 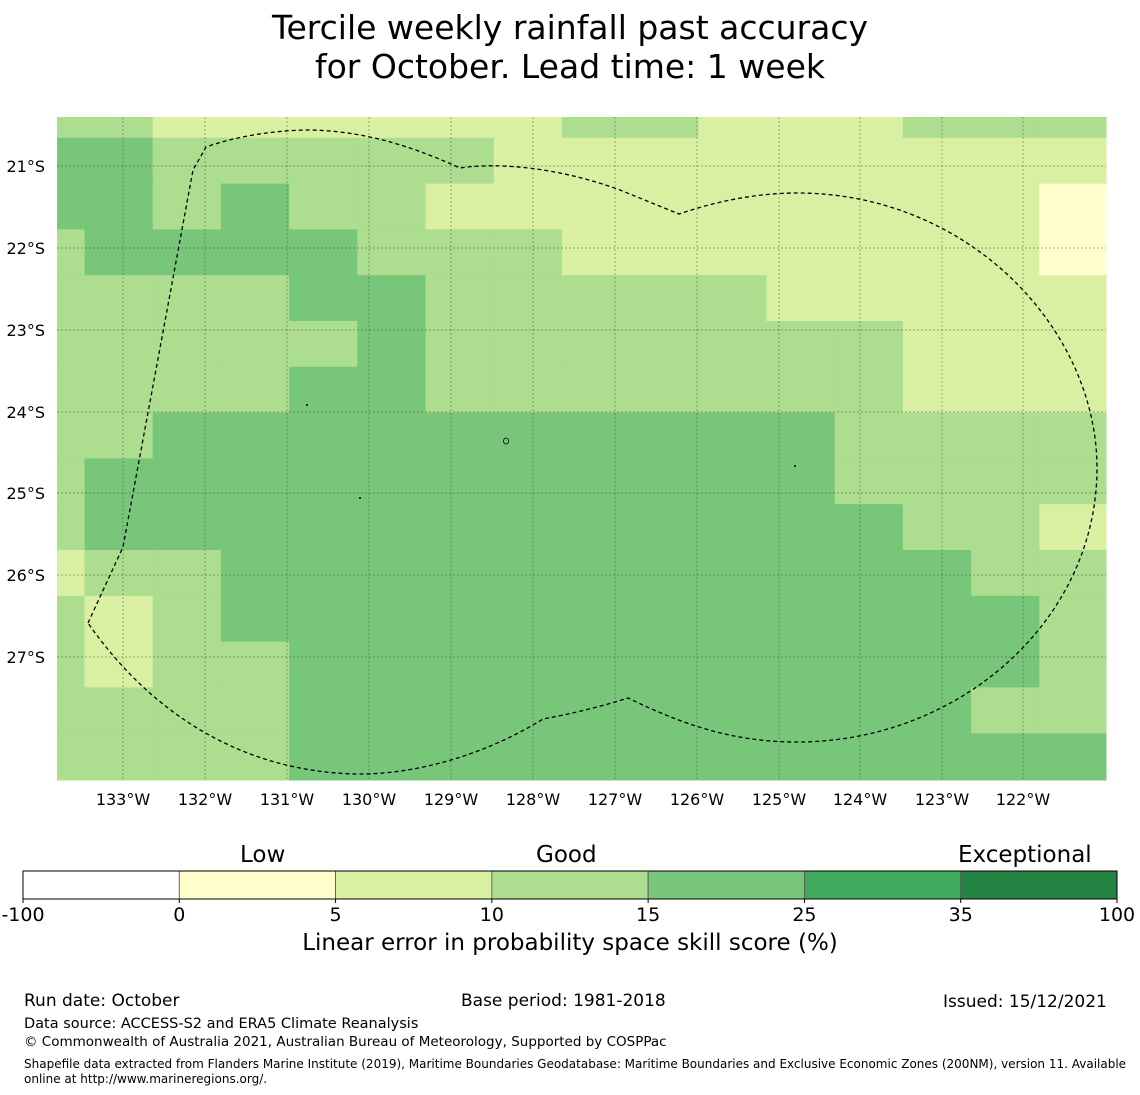 I want to click on colorbar-tick-label: 0, so click(x=179, y=915).